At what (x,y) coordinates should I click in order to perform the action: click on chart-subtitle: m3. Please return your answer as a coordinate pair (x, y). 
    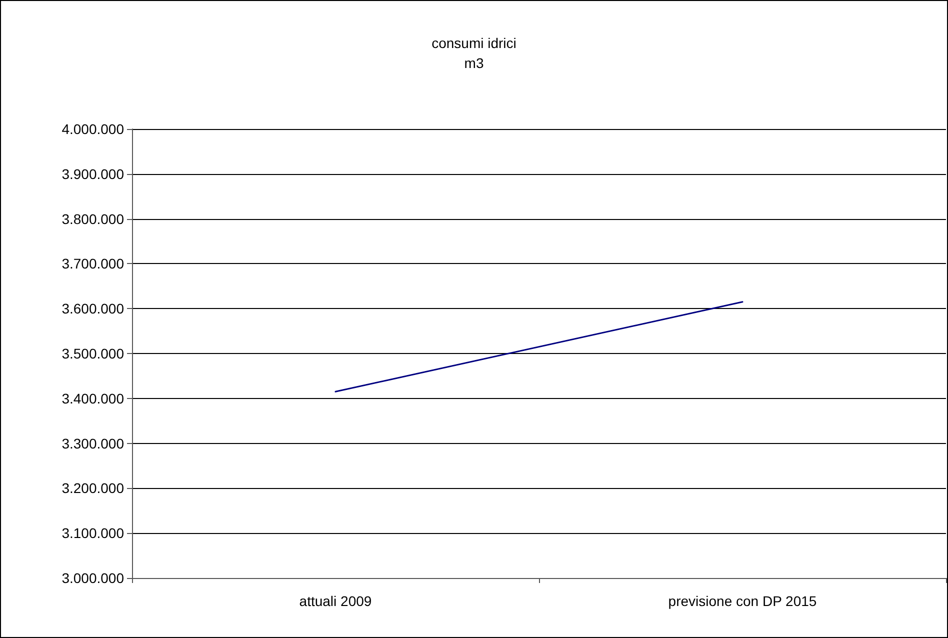
    Looking at the image, I should click on (474, 63).